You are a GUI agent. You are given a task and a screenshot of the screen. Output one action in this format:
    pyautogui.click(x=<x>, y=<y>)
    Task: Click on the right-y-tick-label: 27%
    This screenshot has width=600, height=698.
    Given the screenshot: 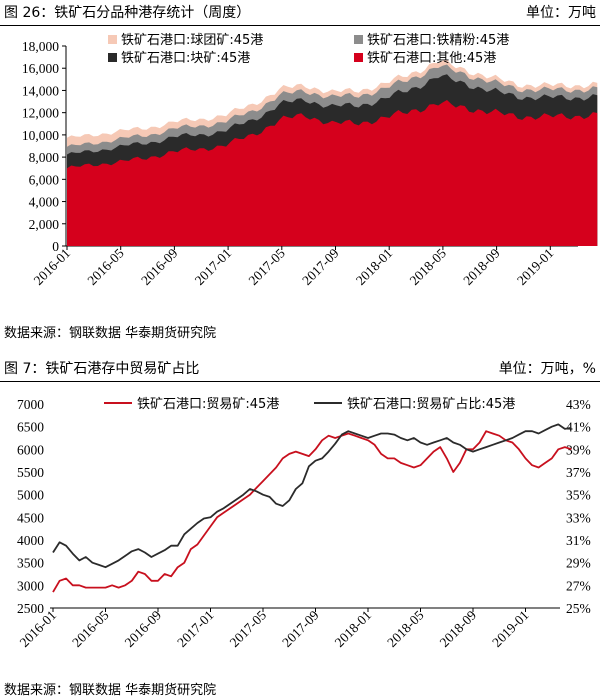 What is the action you would take?
    pyautogui.click(x=578, y=585)
    